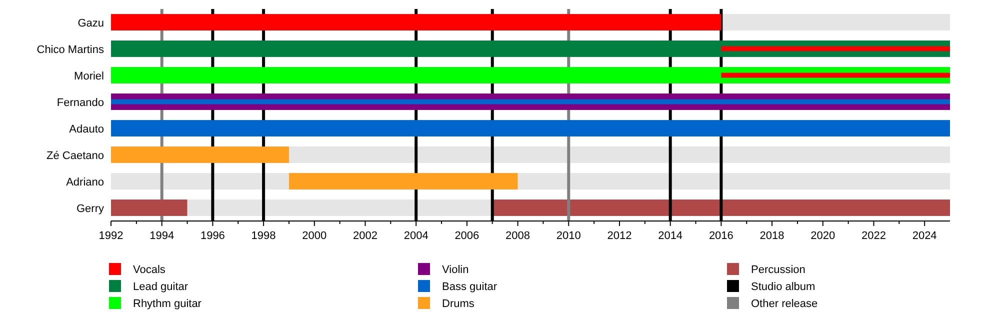 This screenshot has height=330, width=1000. I want to click on x-tick-label: 2020, so click(823, 236).